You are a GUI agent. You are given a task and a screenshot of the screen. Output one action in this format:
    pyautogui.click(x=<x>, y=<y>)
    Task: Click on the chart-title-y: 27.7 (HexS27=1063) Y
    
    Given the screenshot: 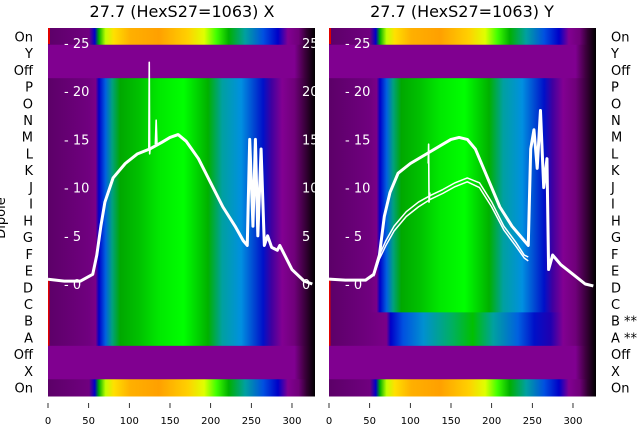 What is the action you would take?
    pyautogui.click(x=462, y=11)
    